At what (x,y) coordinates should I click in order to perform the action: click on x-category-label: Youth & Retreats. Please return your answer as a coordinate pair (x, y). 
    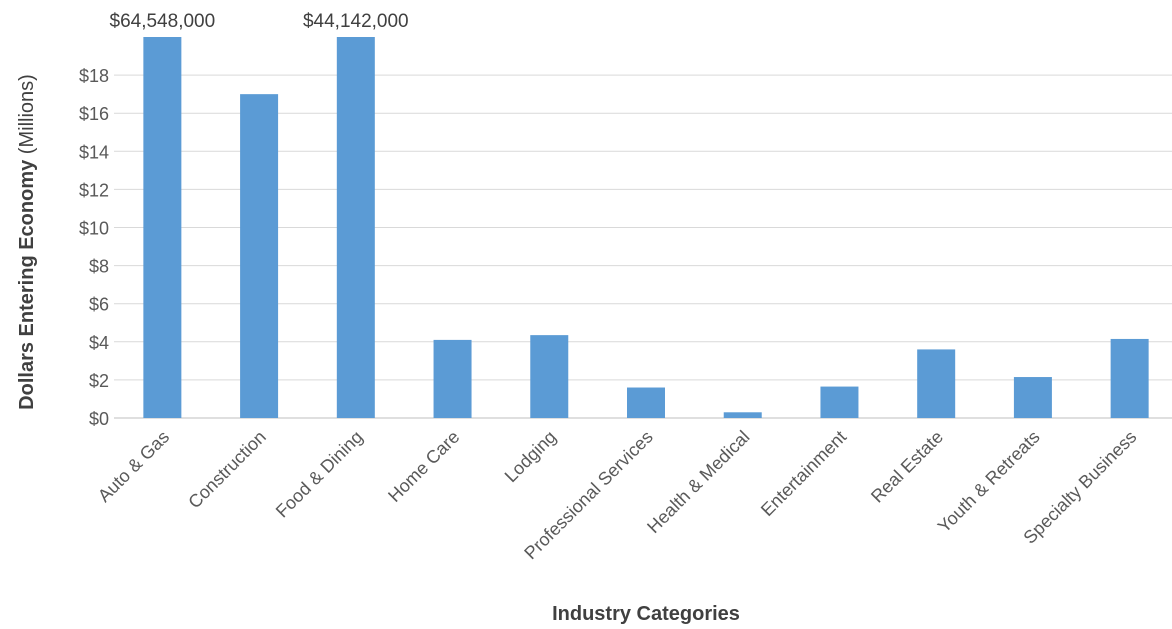
    Looking at the image, I should click on (989, 482).